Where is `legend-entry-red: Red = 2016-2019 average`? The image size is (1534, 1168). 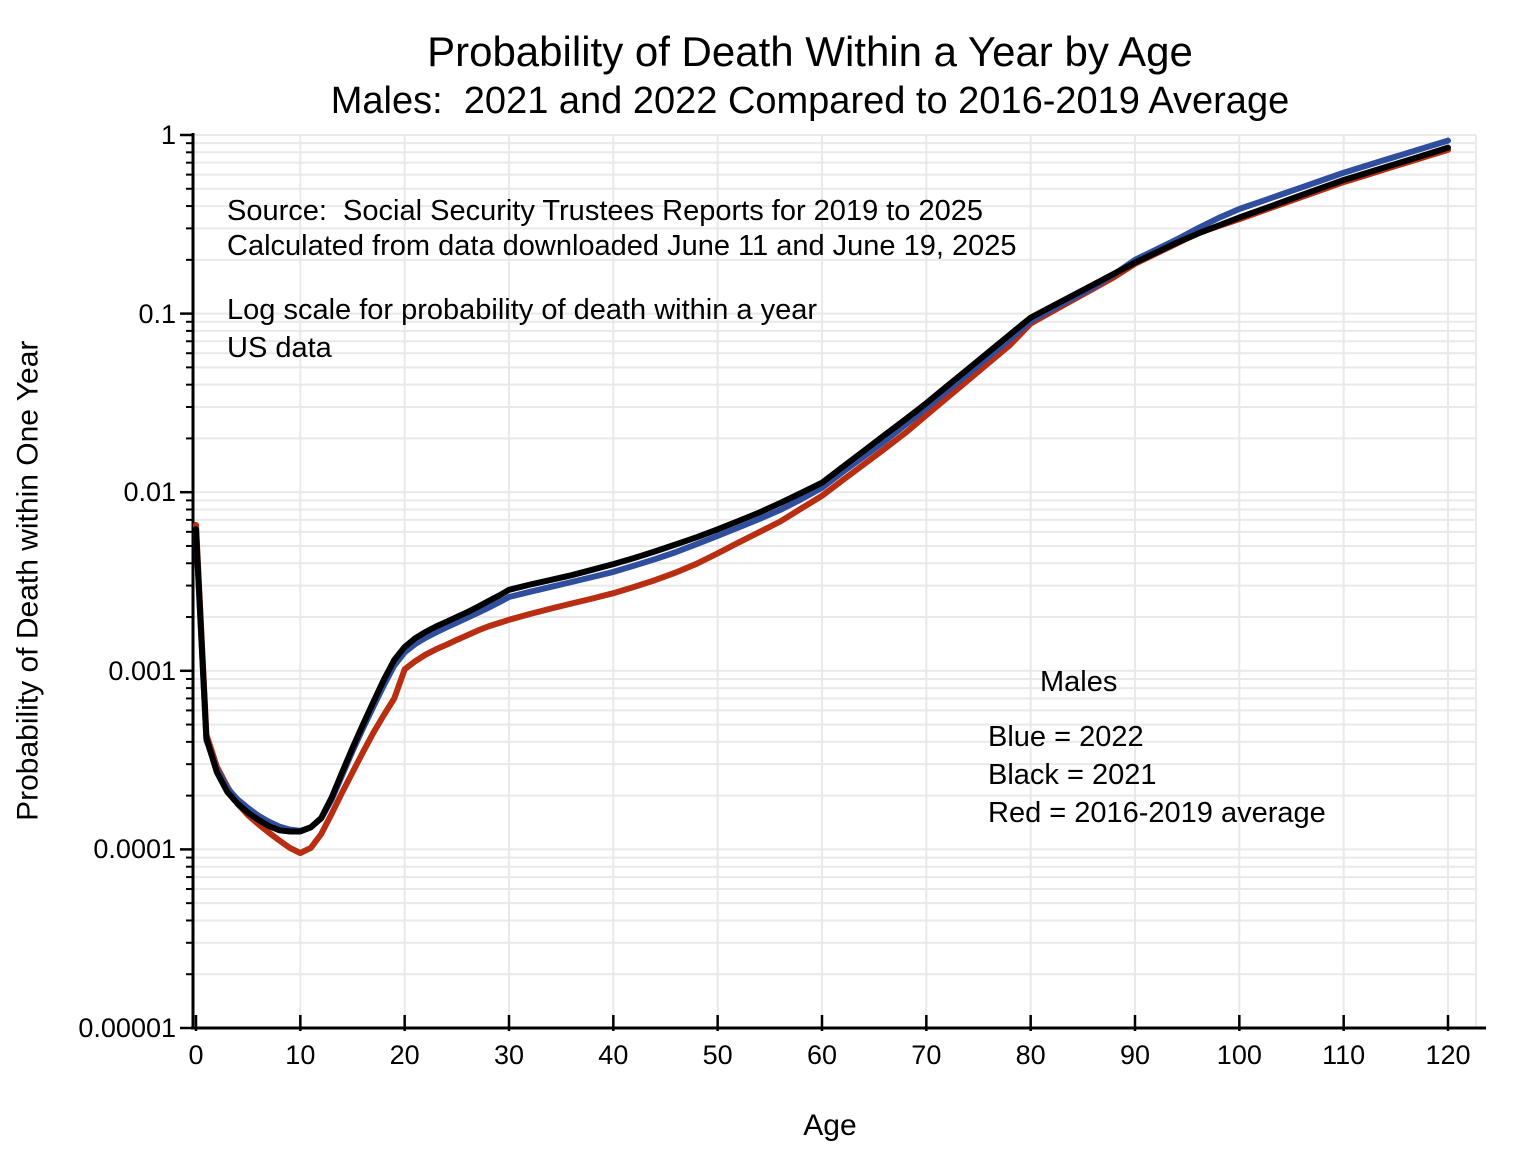 legend-entry-red: Red = 2016-2019 average is located at coordinates (1157, 813).